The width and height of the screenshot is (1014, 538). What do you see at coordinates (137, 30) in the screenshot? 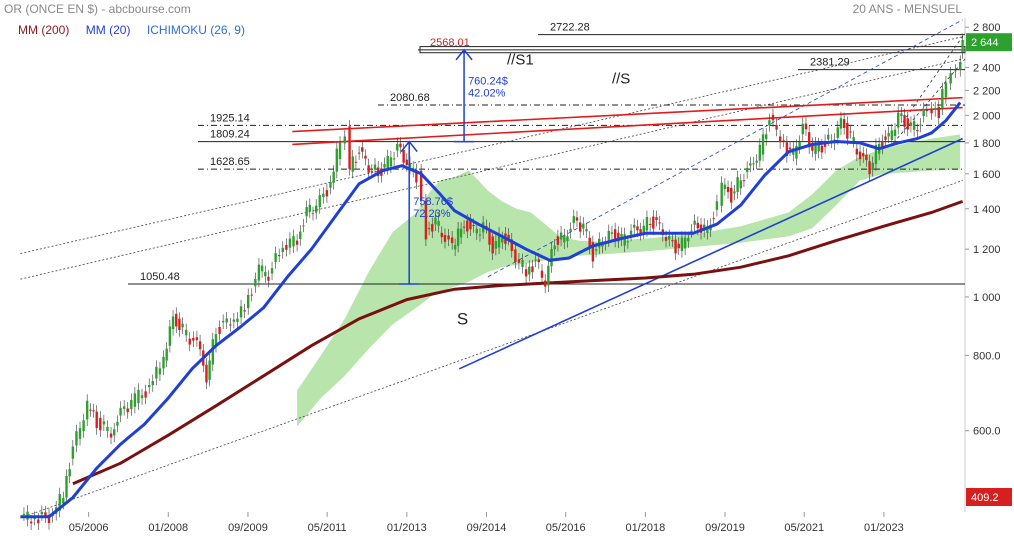
I see `indicator-legend: MM (200) MM (20) ICHIMOKU (26, 9)` at bounding box center [137, 30].